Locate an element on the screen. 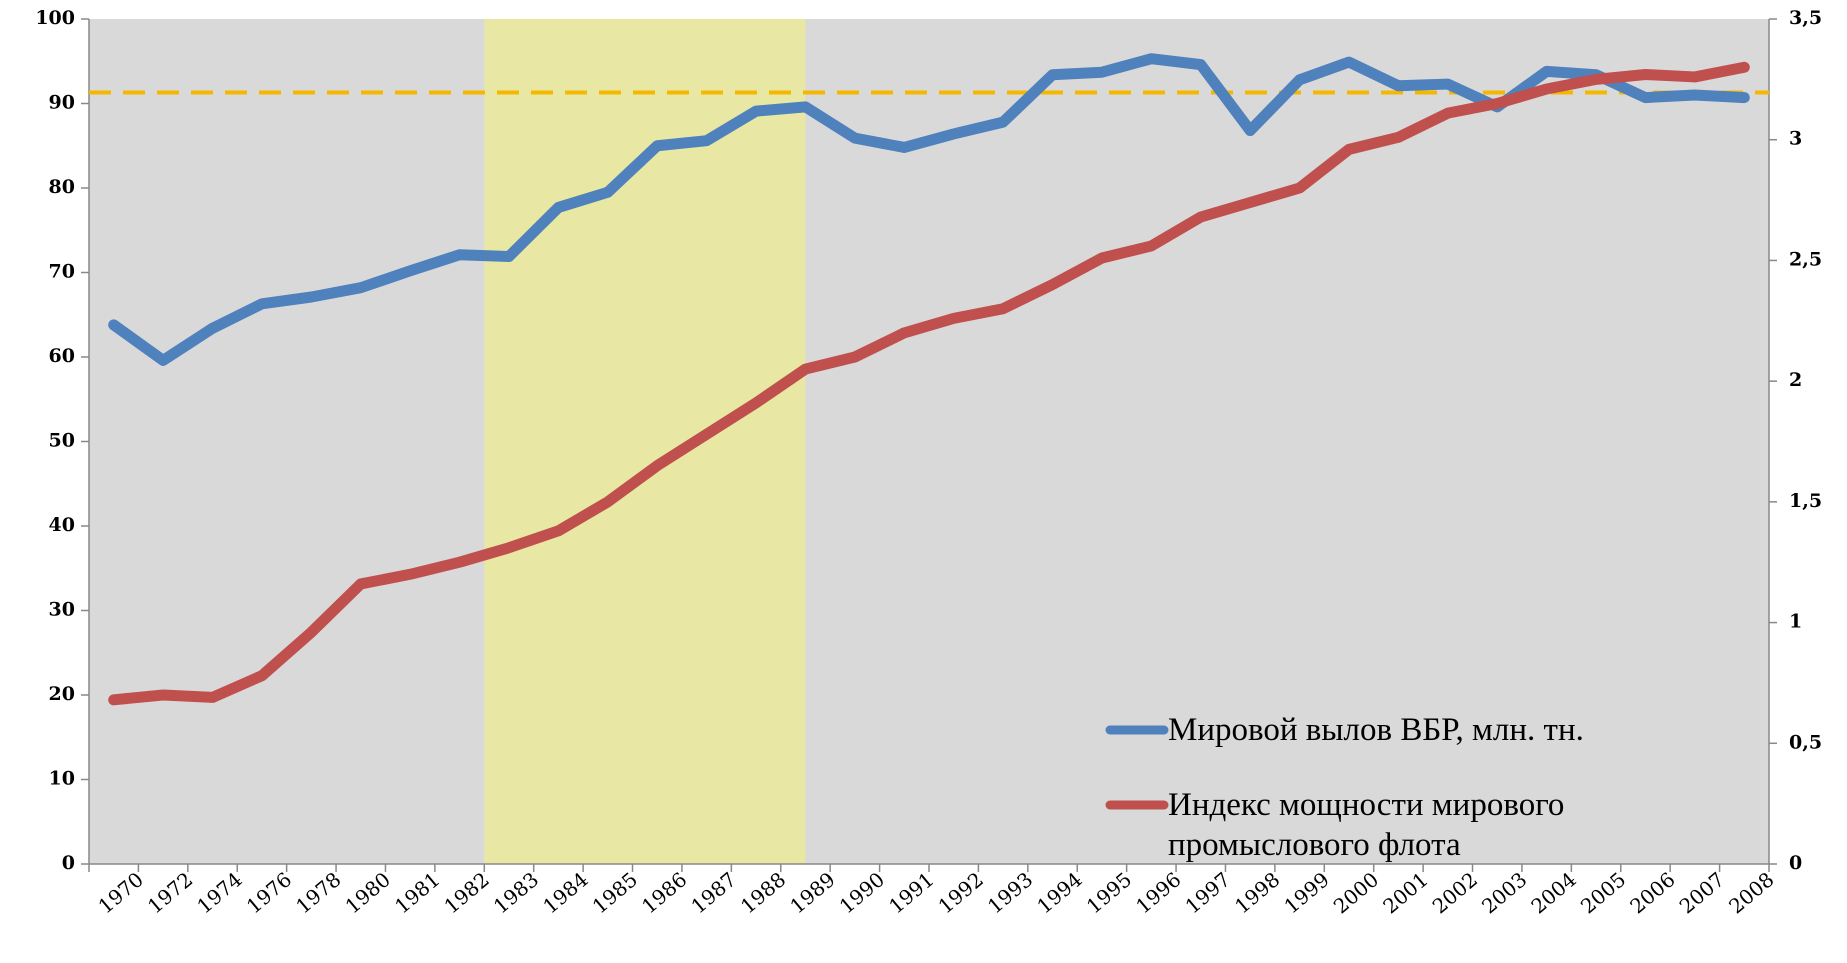  x-tick-label: 1987 is located at coordinates (713, 892).